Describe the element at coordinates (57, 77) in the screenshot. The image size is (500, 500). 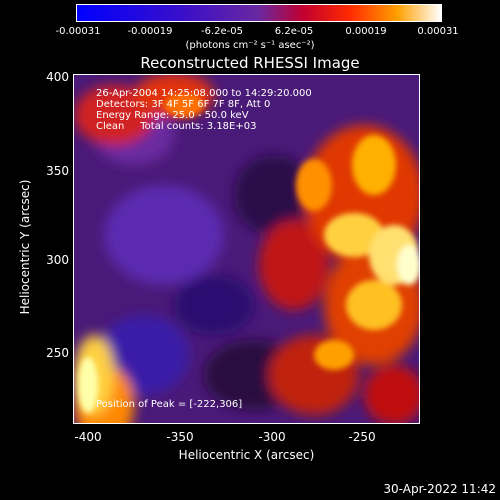
I see `y-tick-label: 400` at that location.